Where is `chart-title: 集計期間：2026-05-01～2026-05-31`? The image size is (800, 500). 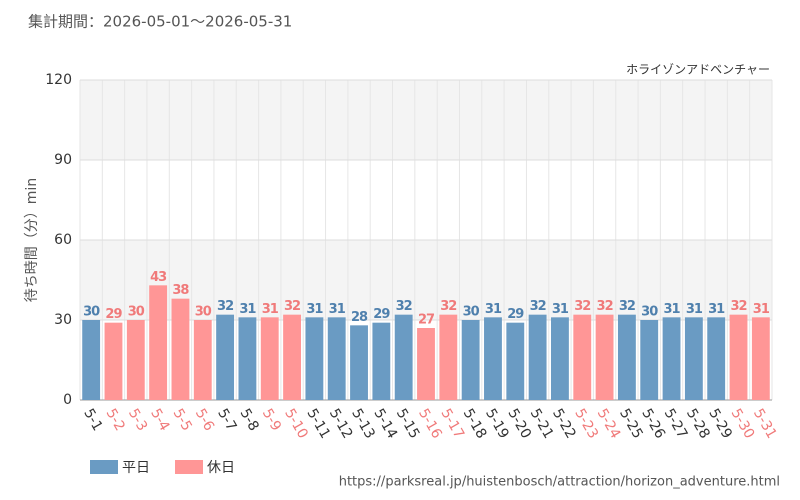
chart-title: 集計期間：2026-05-01～2026-05-31 is located at coordinates (160, 22).